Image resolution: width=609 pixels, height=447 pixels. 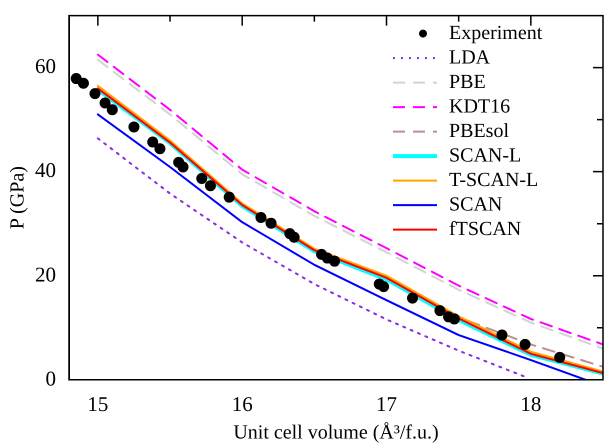 What do you see at coordinates (45, 66) in the screenshot?
I see `y-tick-label: 60` at bounding box center [45, 66].